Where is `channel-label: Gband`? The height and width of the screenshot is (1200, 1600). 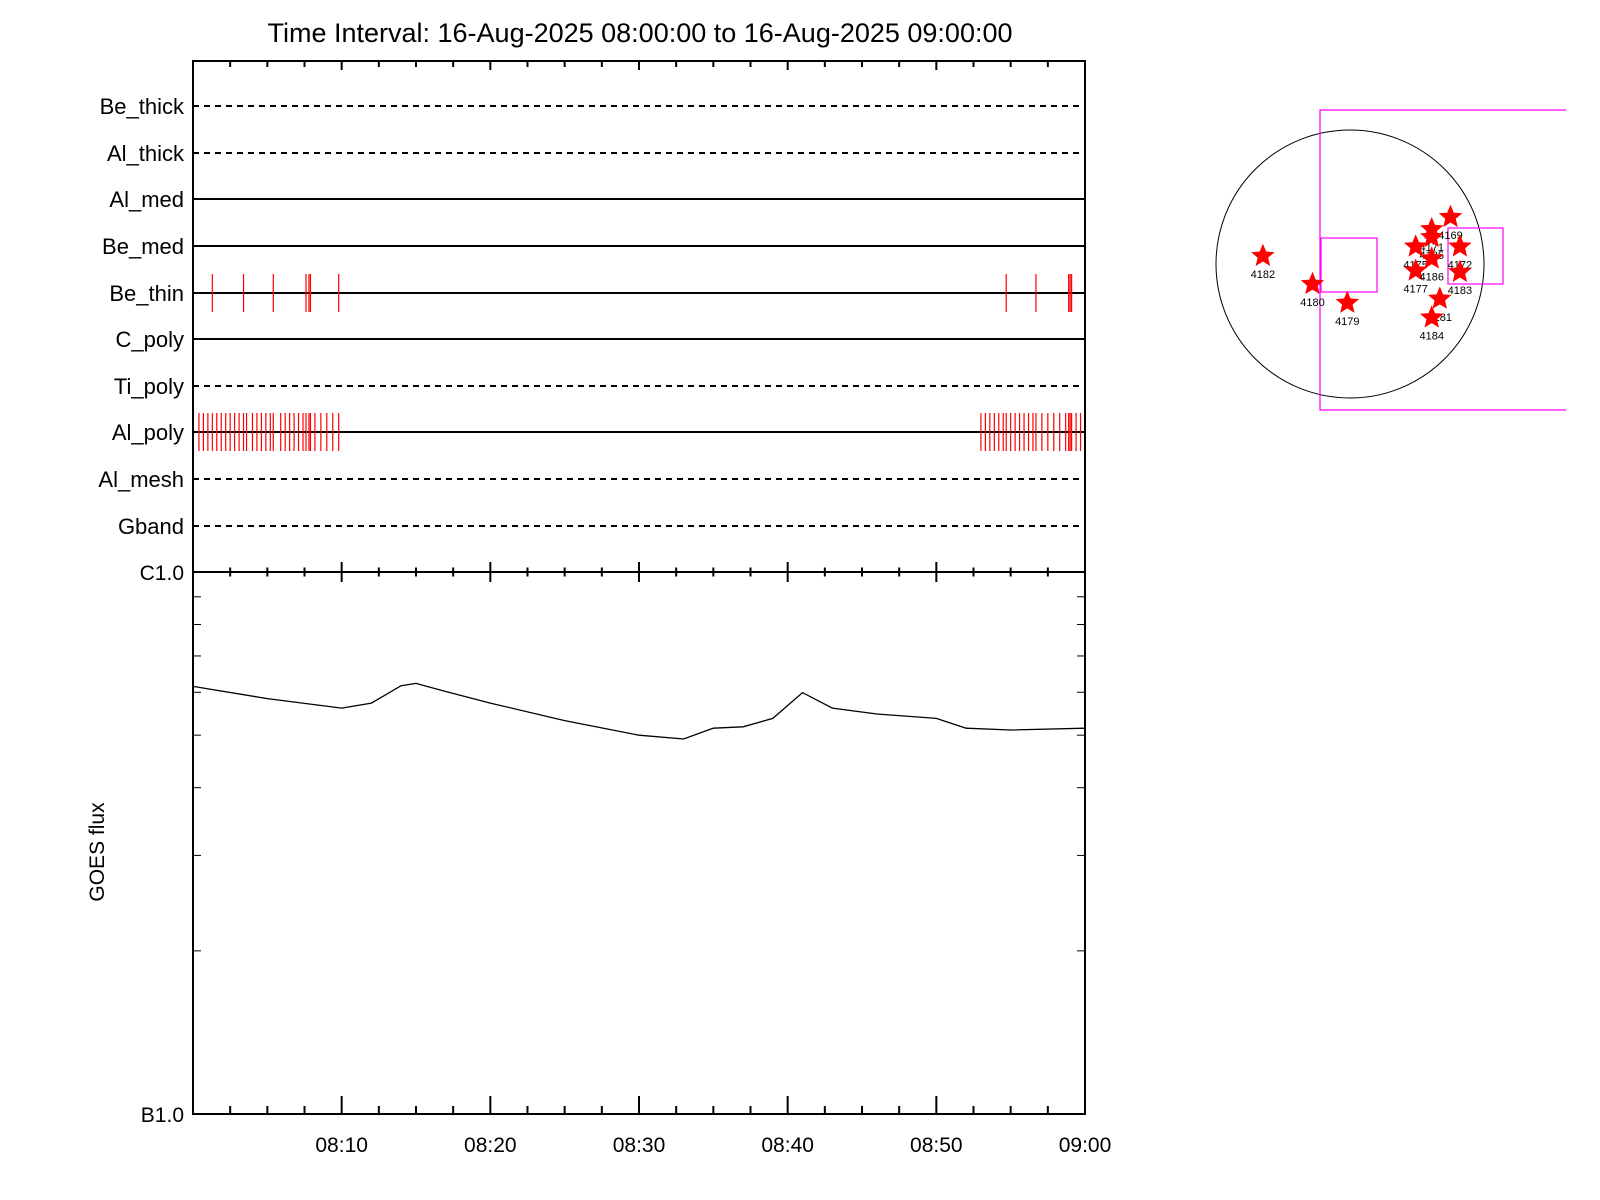
channel-label: Gband is located at coordinates (151, 526).